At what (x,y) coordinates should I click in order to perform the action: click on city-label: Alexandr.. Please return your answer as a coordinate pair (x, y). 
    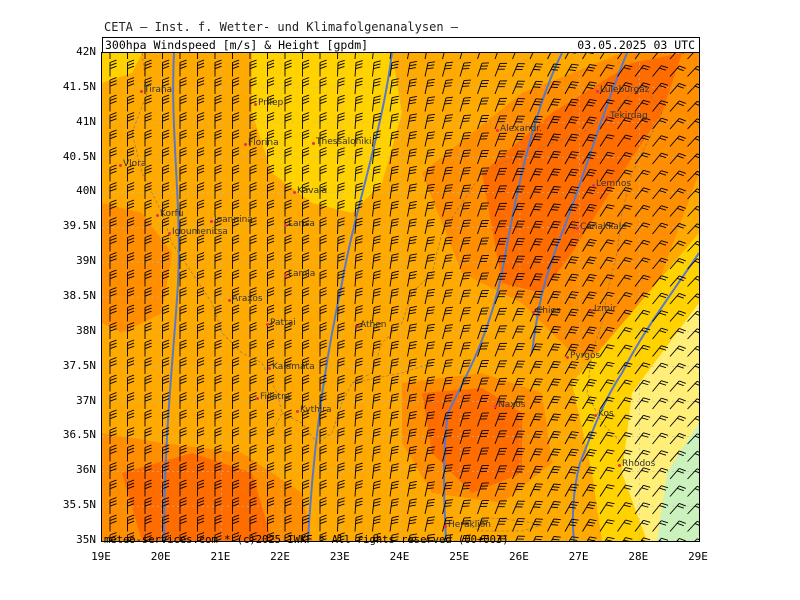
    Looking at the image, I should click on (521, 129).